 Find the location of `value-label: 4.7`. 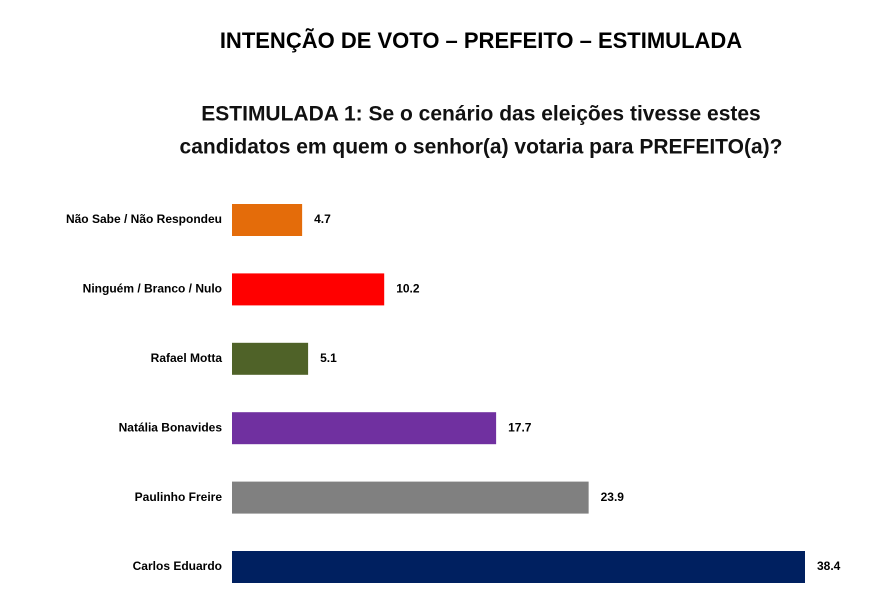

value-label: 4.7 is located at coordinates (322, 219).